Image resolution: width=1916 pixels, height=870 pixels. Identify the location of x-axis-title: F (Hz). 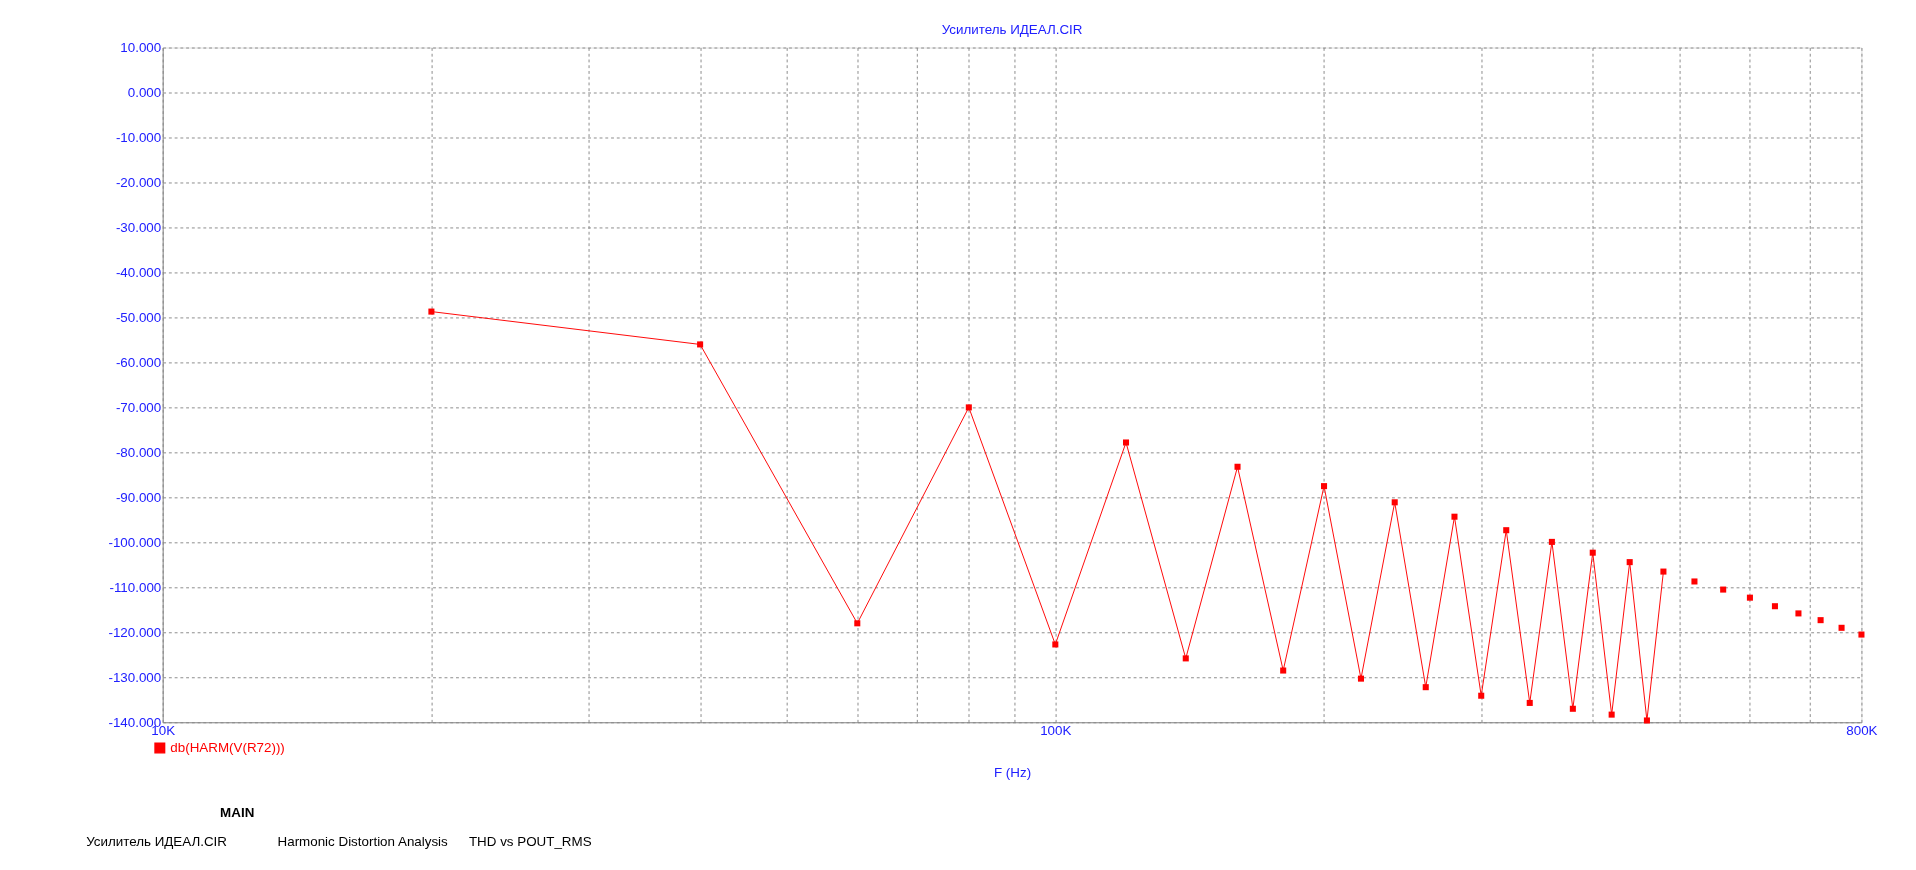
(1012, 773).